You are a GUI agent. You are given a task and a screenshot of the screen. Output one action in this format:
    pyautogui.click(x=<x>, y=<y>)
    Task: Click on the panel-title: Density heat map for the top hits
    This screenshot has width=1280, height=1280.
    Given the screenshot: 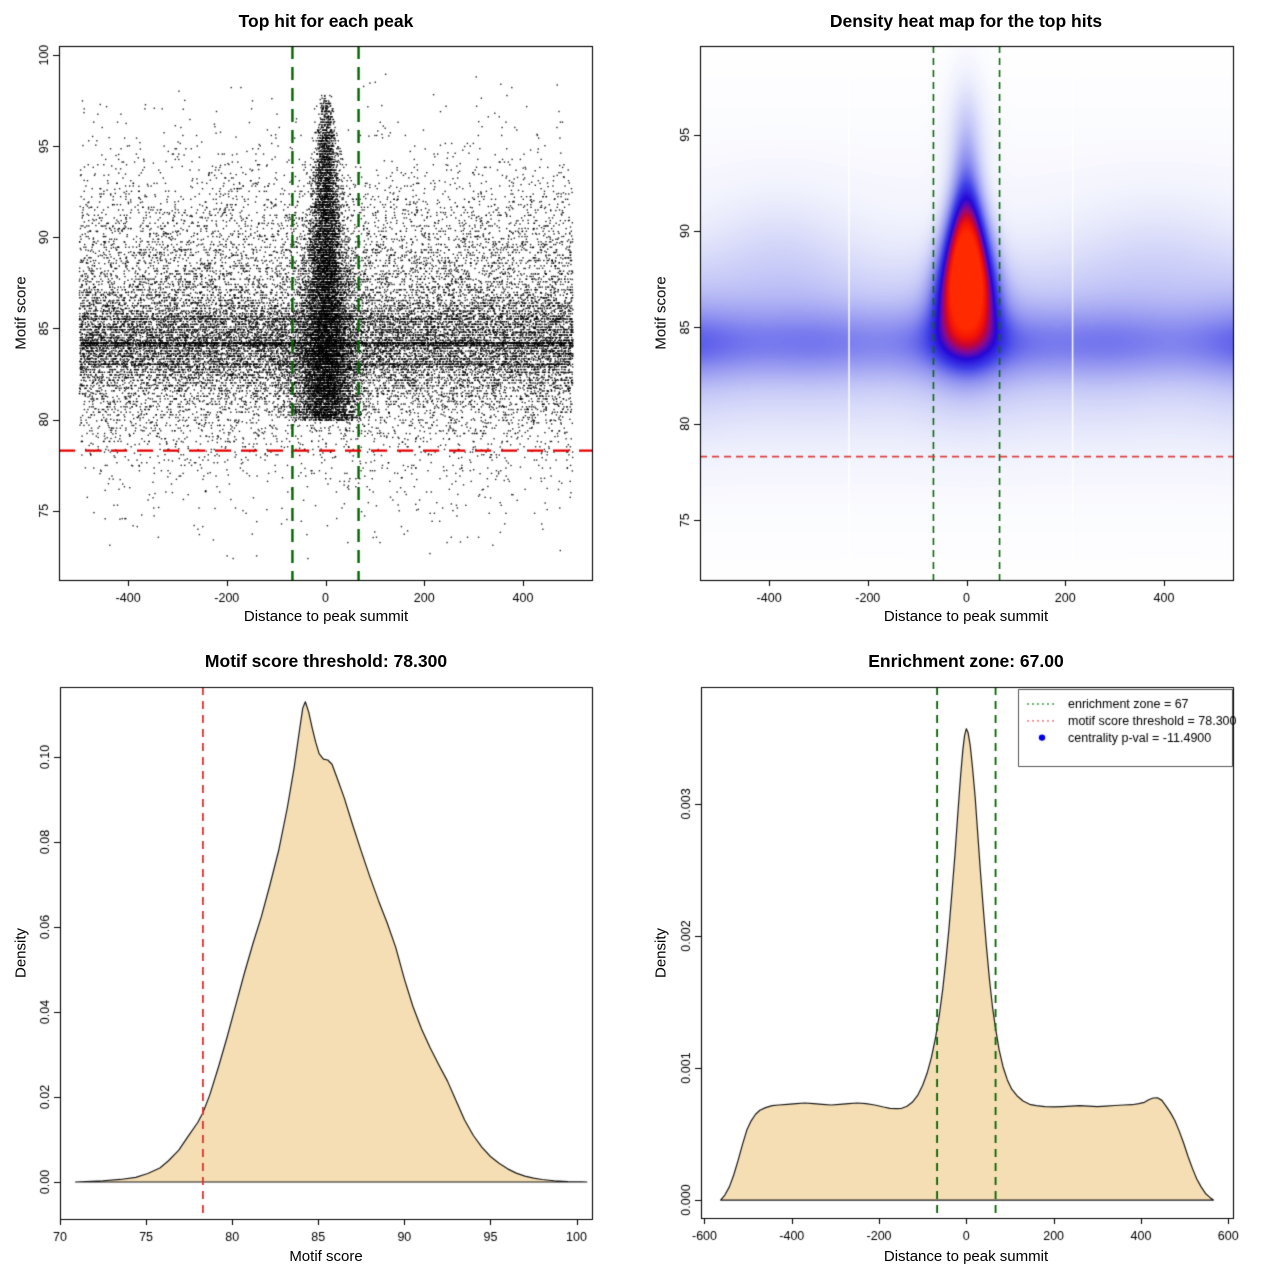 What is the action you would take?
    pyautogui.click(x=966, y=21)
    